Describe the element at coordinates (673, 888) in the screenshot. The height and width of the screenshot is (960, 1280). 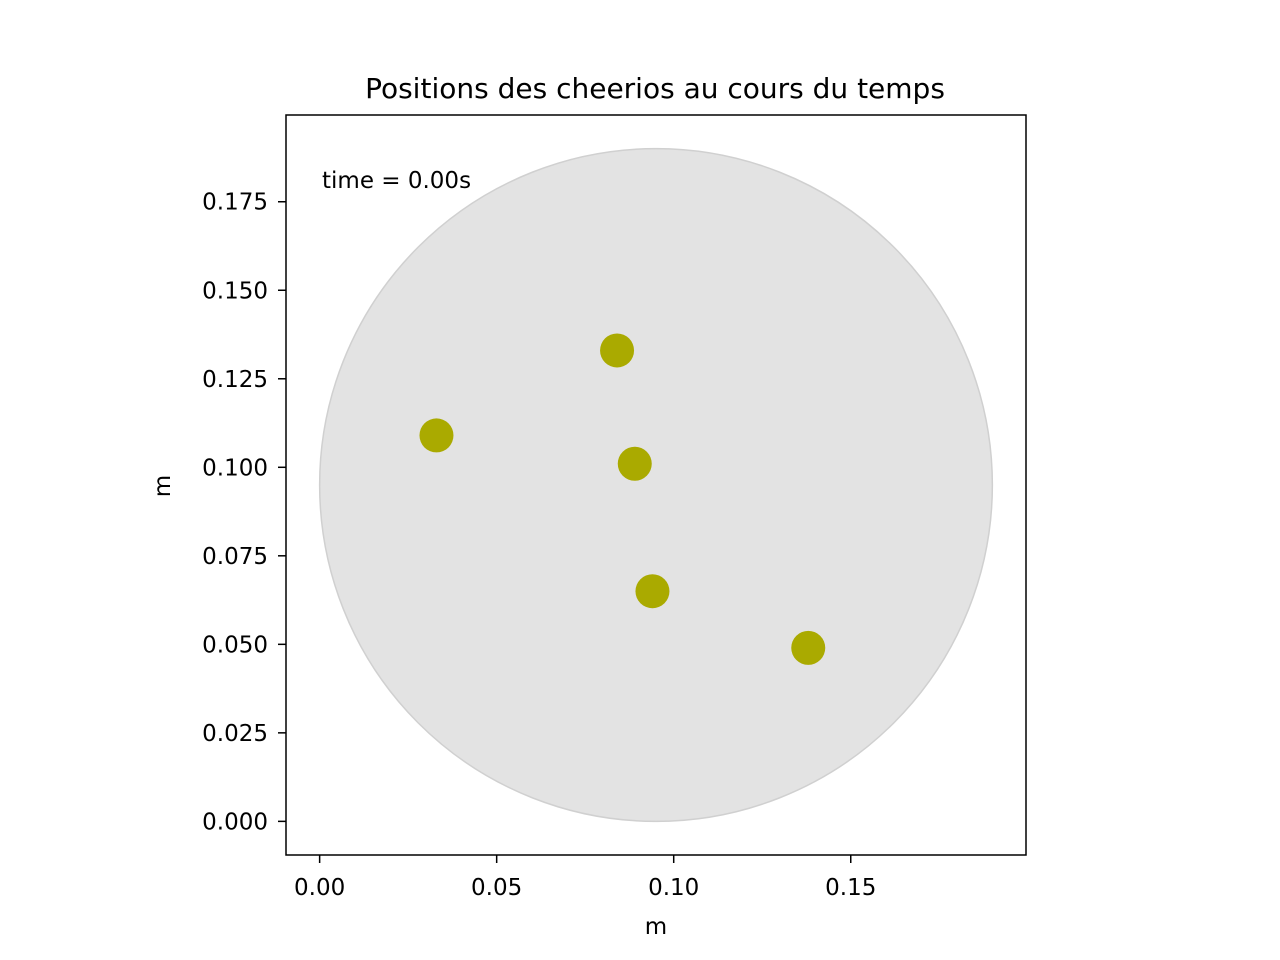
I see `x-tick-label: 0.10` at that location.